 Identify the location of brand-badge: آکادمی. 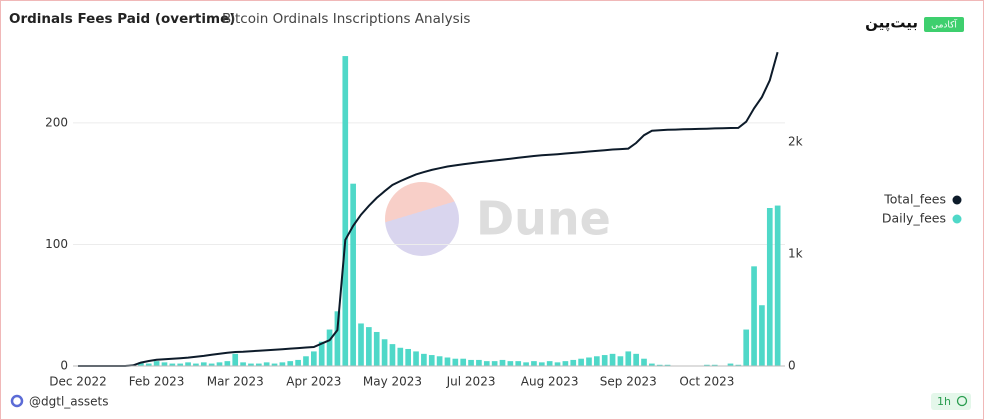
(944, 25).